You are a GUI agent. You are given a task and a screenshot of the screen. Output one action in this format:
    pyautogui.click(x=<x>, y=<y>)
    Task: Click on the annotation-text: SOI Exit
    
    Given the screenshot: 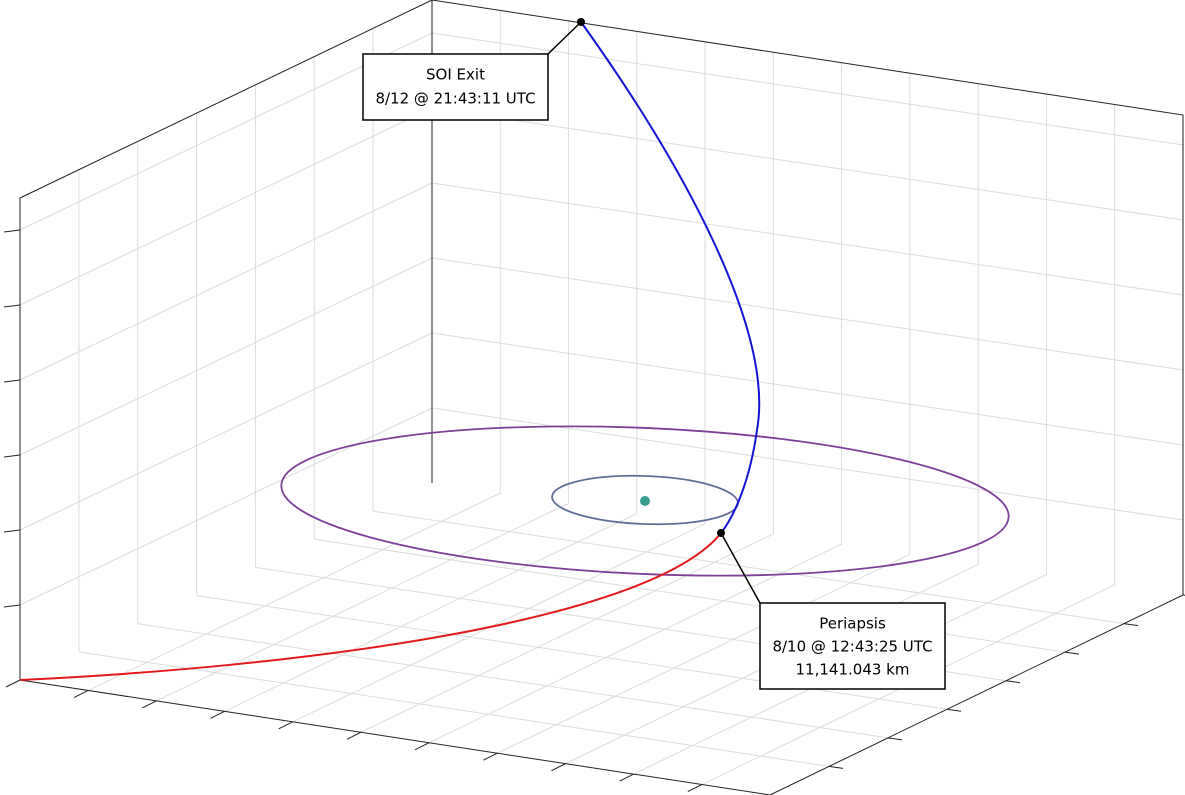 What is the action you would take?
    pyautogui.click(x=455, y=75)
    